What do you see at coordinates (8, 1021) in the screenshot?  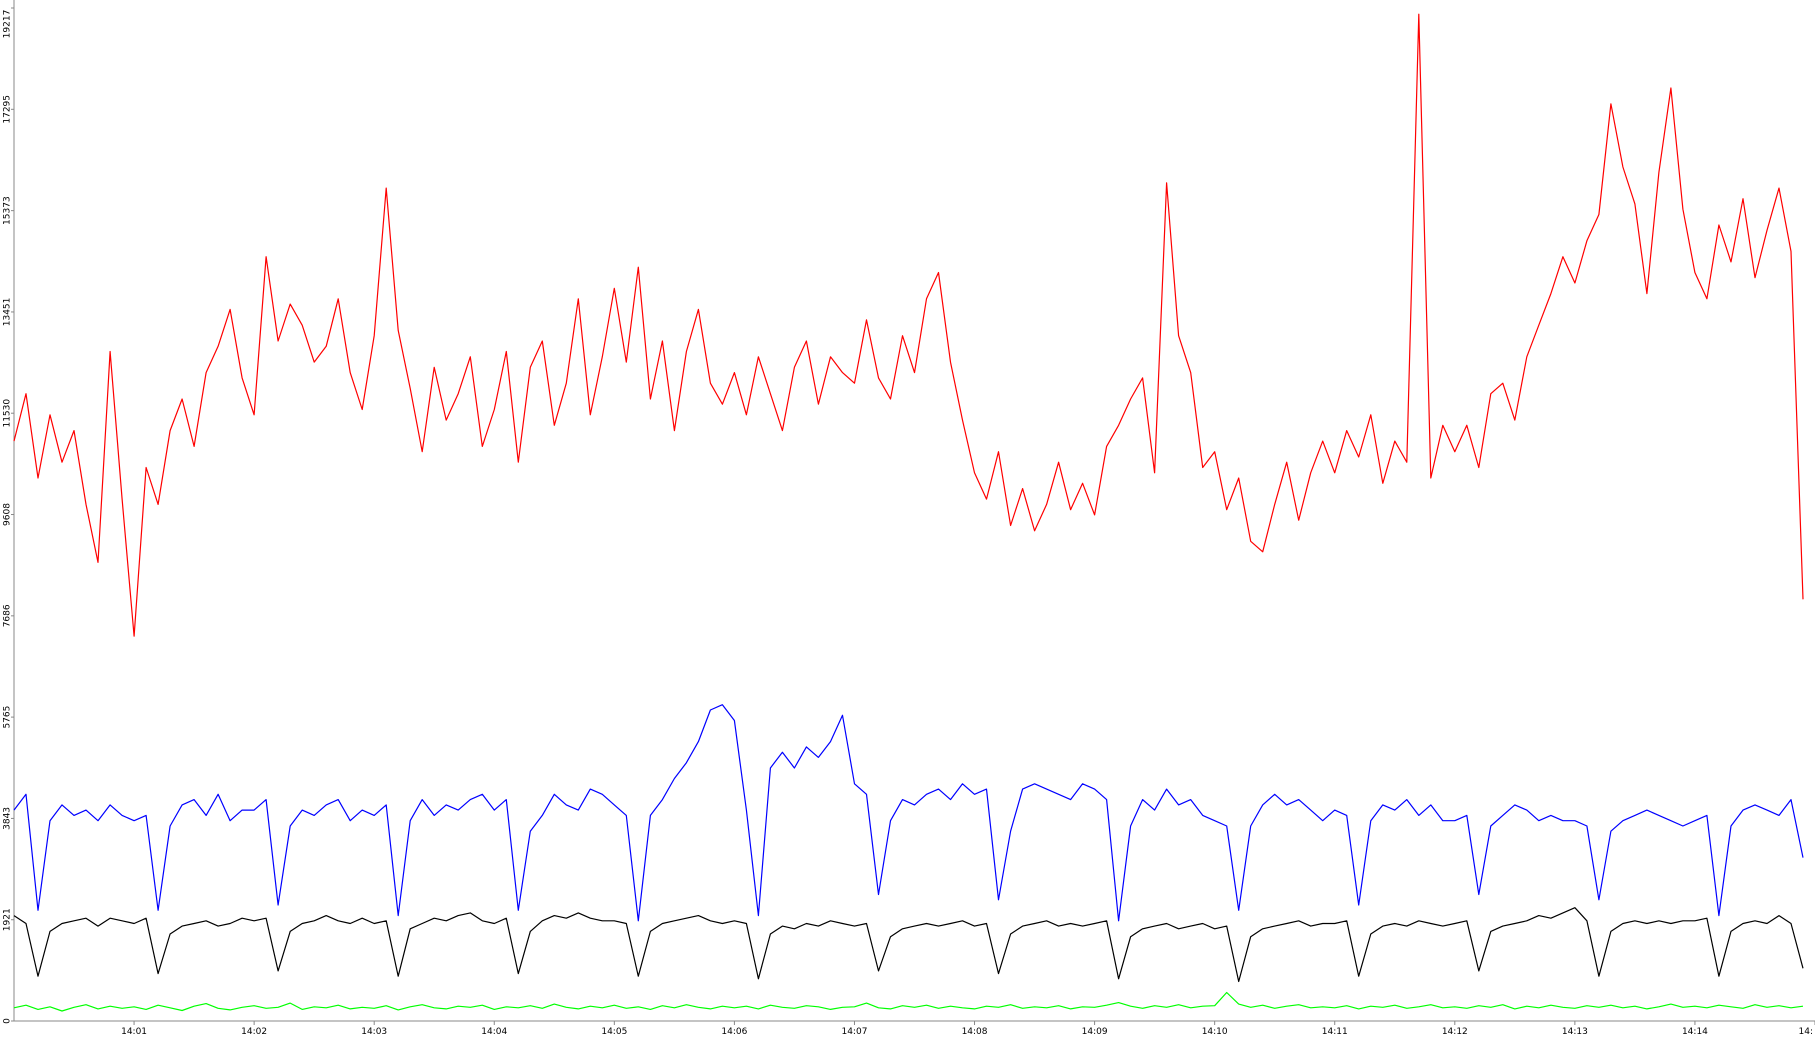 I see `y-tick-label: 0` at bounding box center [8, 1021].